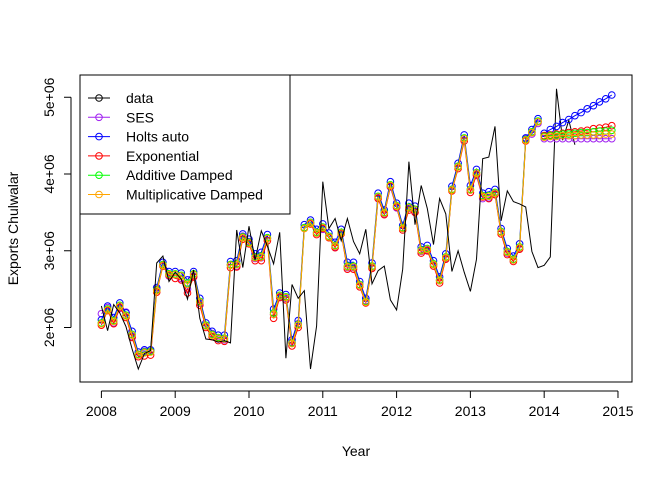 The width and height of the screenshot is (672, 480). I want to click on forecast-series-layer, so click(578, 117).